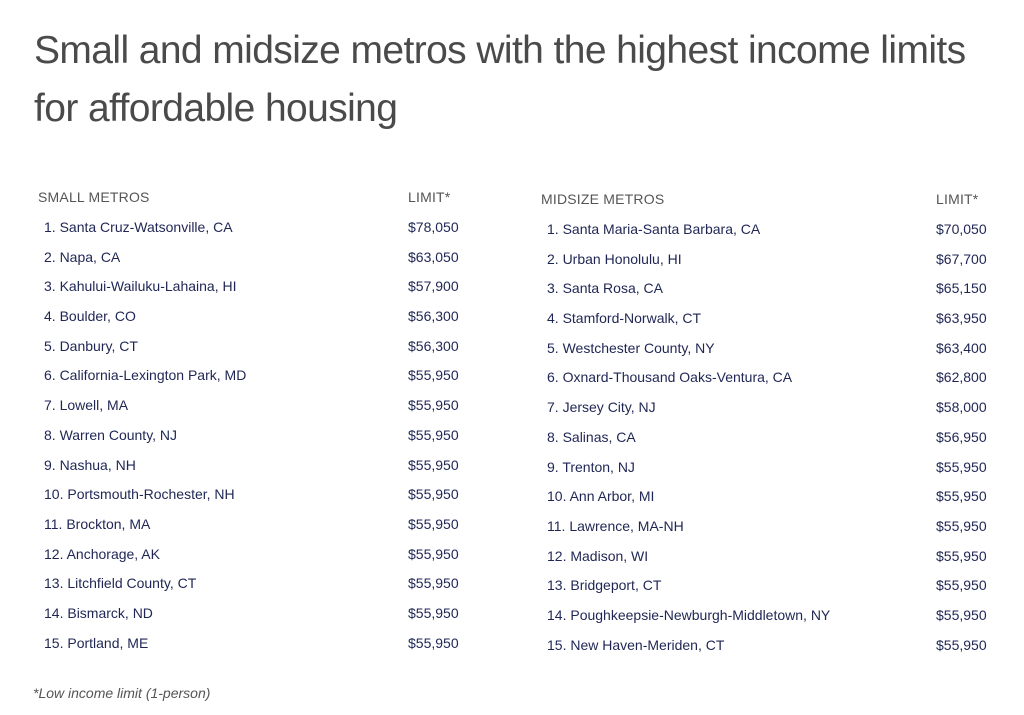 The height and width of the screenshot is (715, 1024). What do you see at coordinates (120, 583) in the screenshot?
I see `metro-name: 13. Litchfield County, CT` at bounding box center [120, 583].